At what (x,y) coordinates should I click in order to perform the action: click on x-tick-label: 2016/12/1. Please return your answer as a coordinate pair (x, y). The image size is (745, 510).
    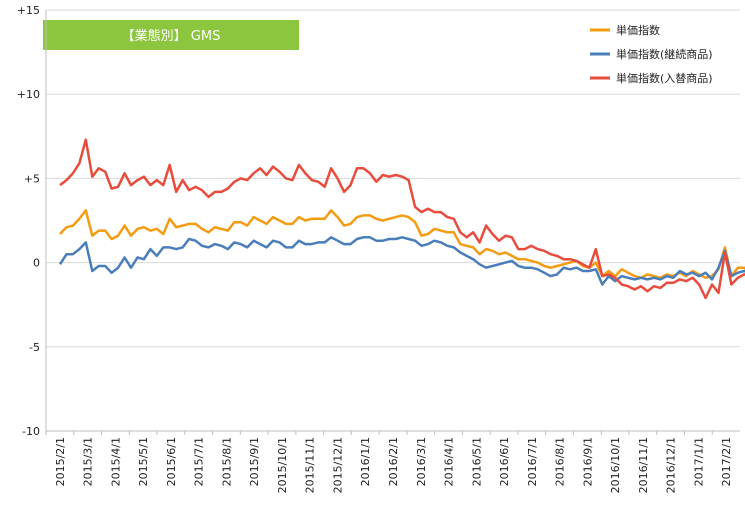
    Looking at the image, I should click on (671, 465).